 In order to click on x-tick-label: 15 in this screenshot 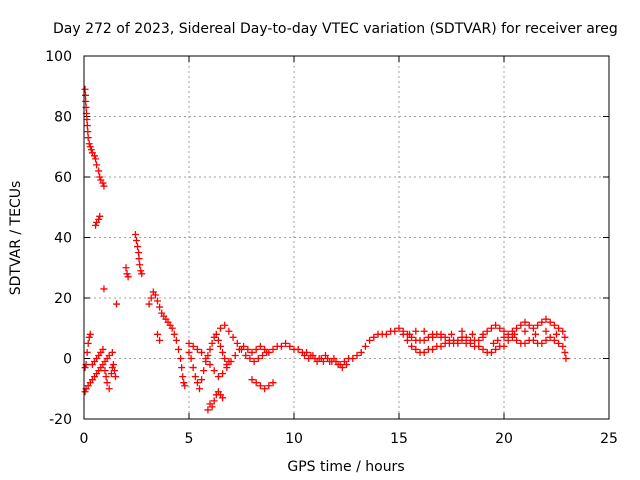, I will do `click(399, 439)`.